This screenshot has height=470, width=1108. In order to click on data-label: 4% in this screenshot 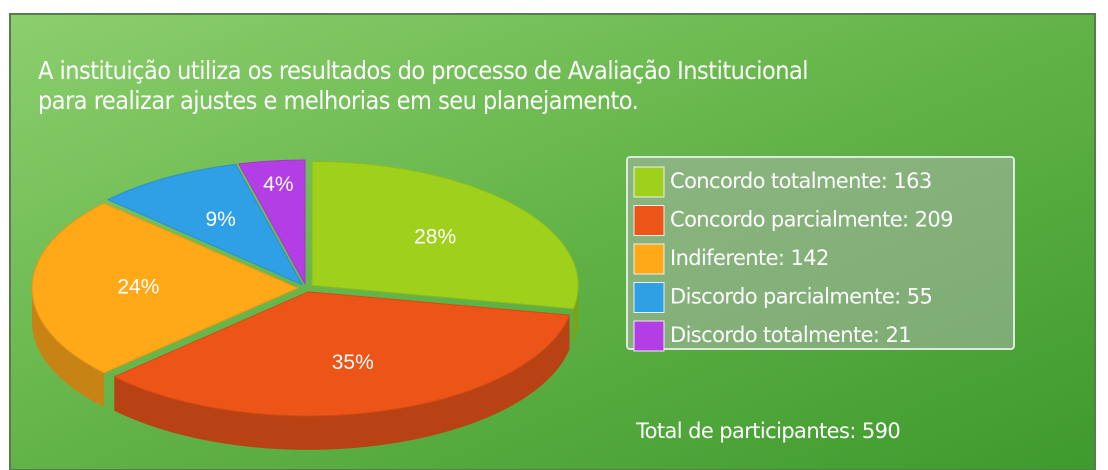, I will do `click(278, 184)`.